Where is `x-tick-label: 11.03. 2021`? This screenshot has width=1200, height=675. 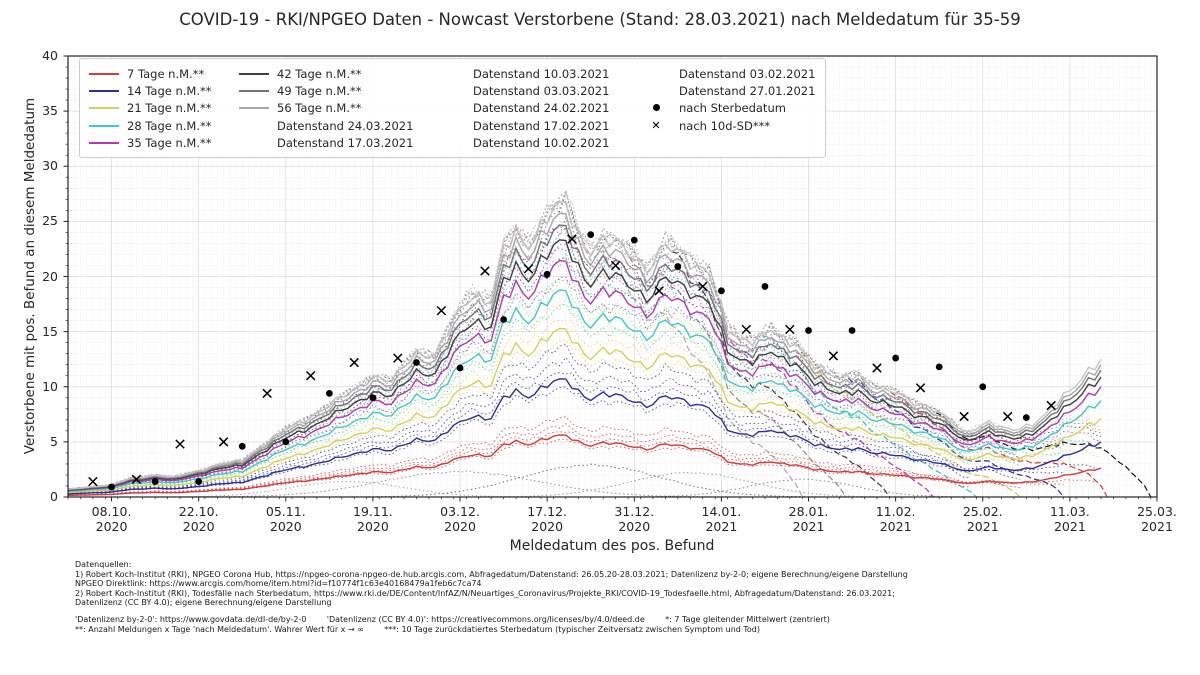
x-tick-label: 11.03. 2021 is located at coordinates (1069, 519).